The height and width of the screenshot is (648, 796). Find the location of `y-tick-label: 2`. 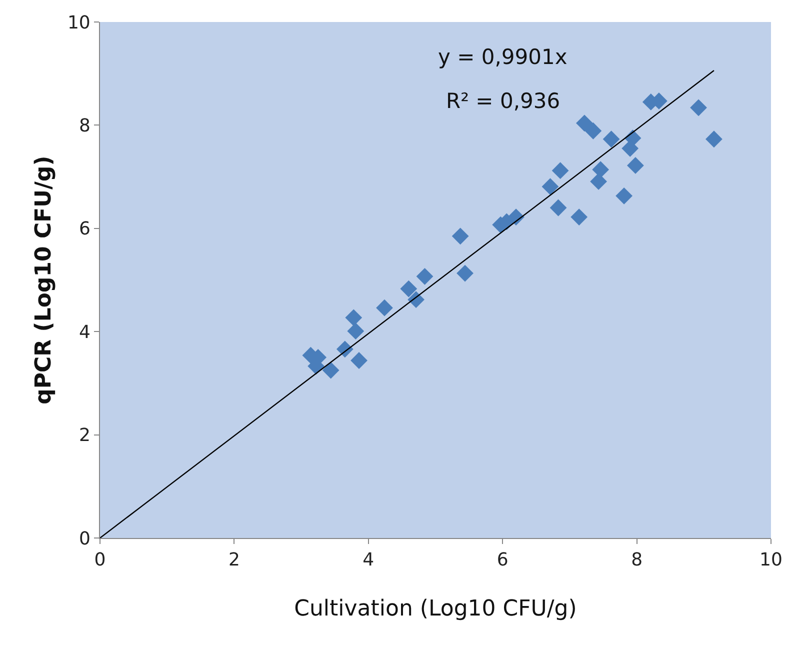

y-tick-label: 2 is located at coordinates (84, 435).